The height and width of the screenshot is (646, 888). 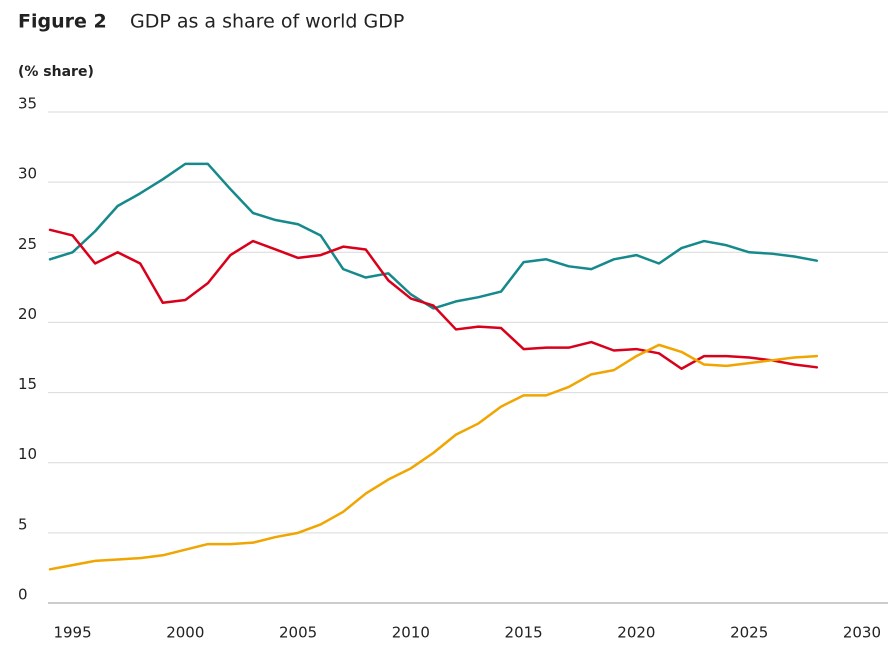 What do you see at coordinates (636, 633) in the screenshot?
I see `x-tick-label: 2020` at bounding box center [636, 633].